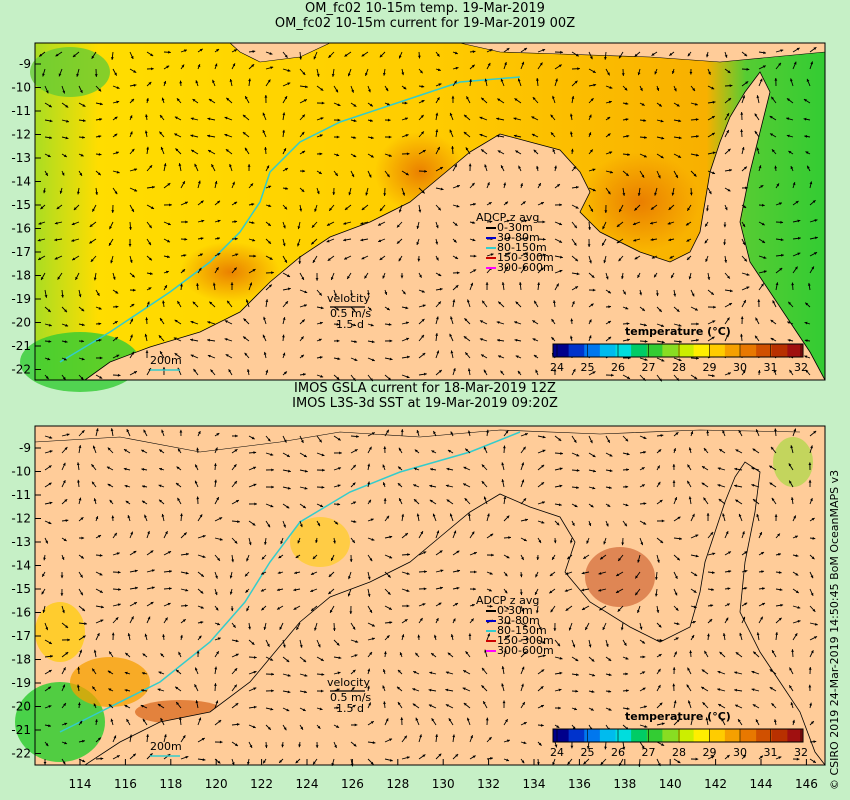 The image size is (850, 800). I want to click on y-tick-label: -9, so click(25, 448).